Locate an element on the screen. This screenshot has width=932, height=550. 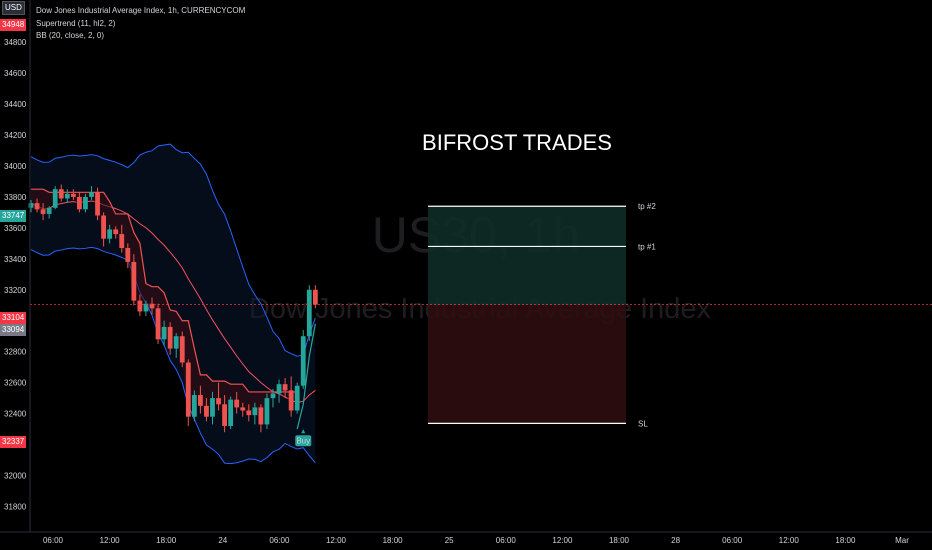
x-tick-label: 28 is located at coordinates (675, 540).